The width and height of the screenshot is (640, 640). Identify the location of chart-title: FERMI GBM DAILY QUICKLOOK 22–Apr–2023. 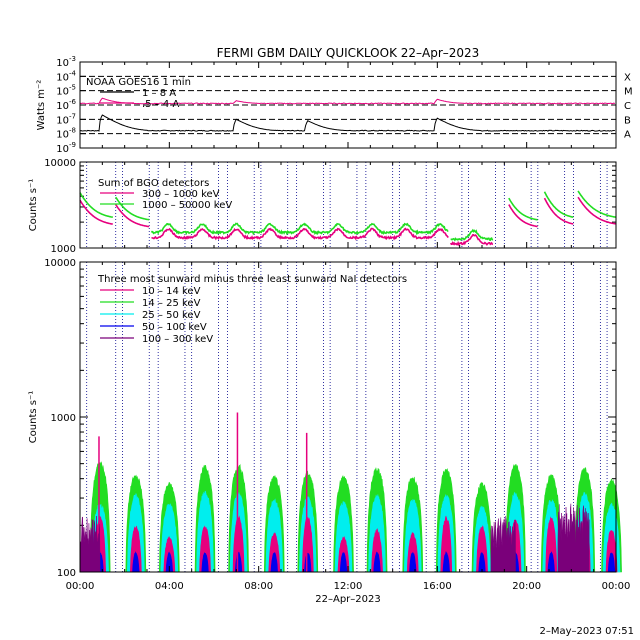
(348, 53).